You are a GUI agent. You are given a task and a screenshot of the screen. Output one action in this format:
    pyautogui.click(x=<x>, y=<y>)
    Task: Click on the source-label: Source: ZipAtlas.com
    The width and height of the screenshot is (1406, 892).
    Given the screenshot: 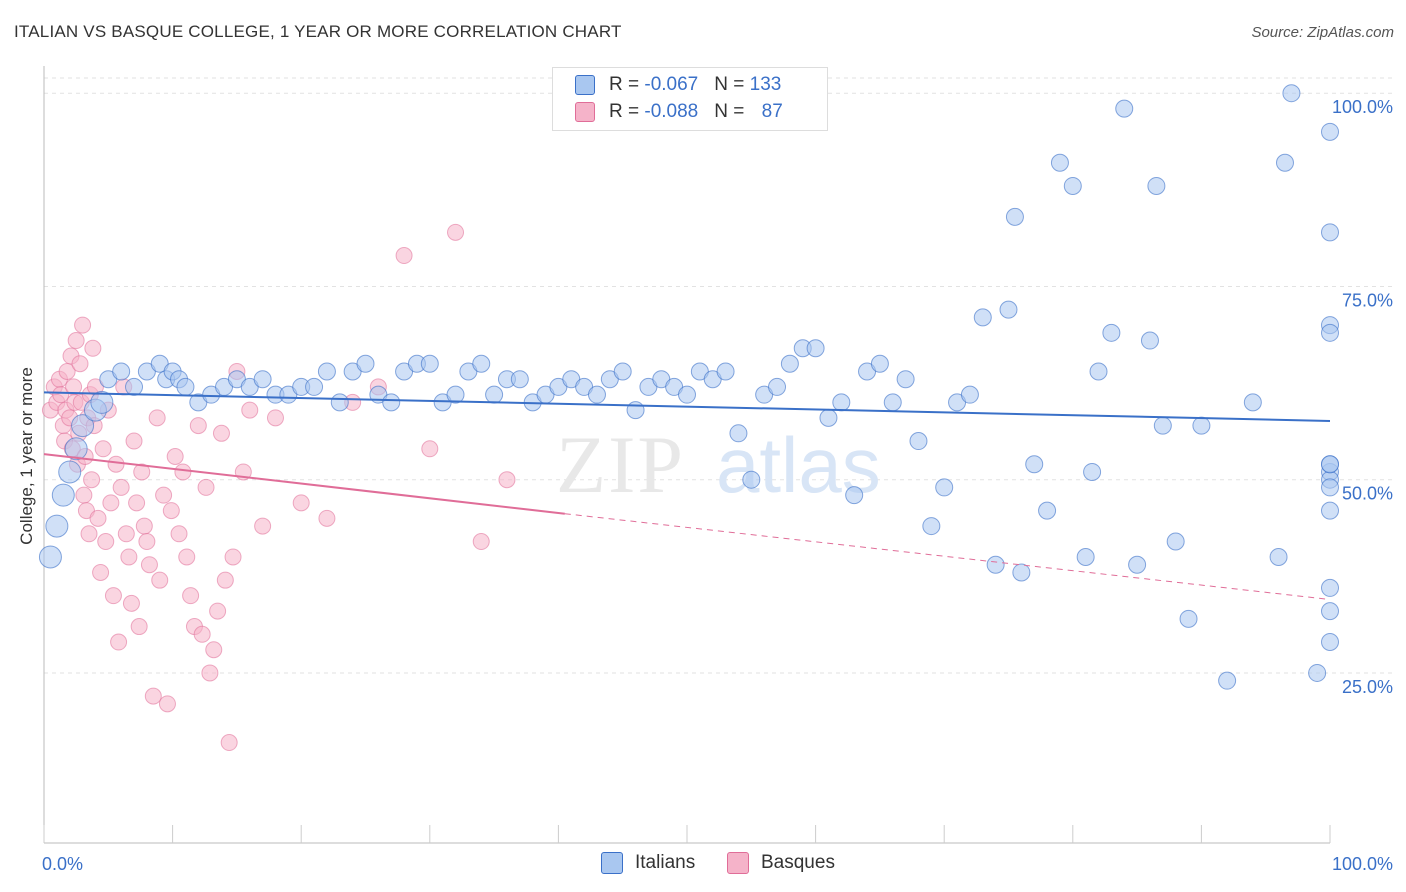 What is the action you would take?
    pyautogui.click(x=1322, y=32)
    